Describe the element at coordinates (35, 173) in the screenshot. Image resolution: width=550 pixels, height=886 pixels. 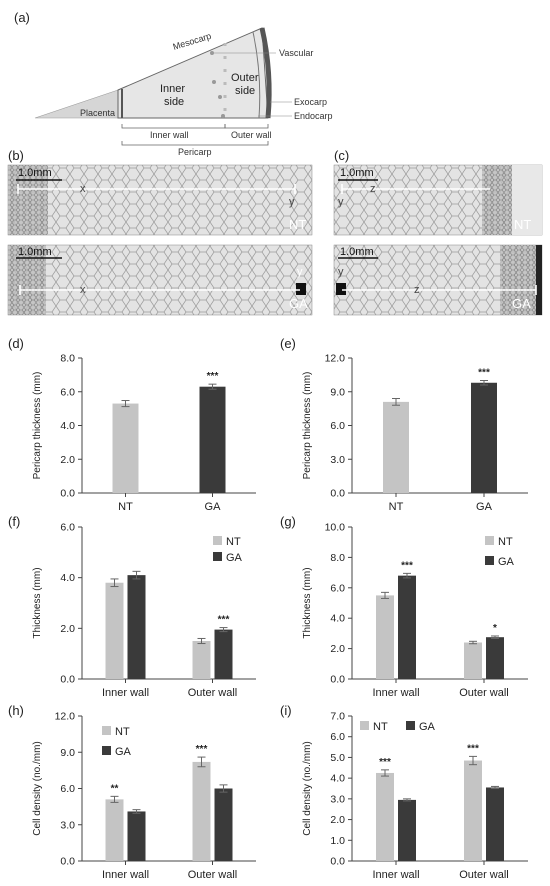
I see `scale-bar-b-nt: 1.0mm` at that location.